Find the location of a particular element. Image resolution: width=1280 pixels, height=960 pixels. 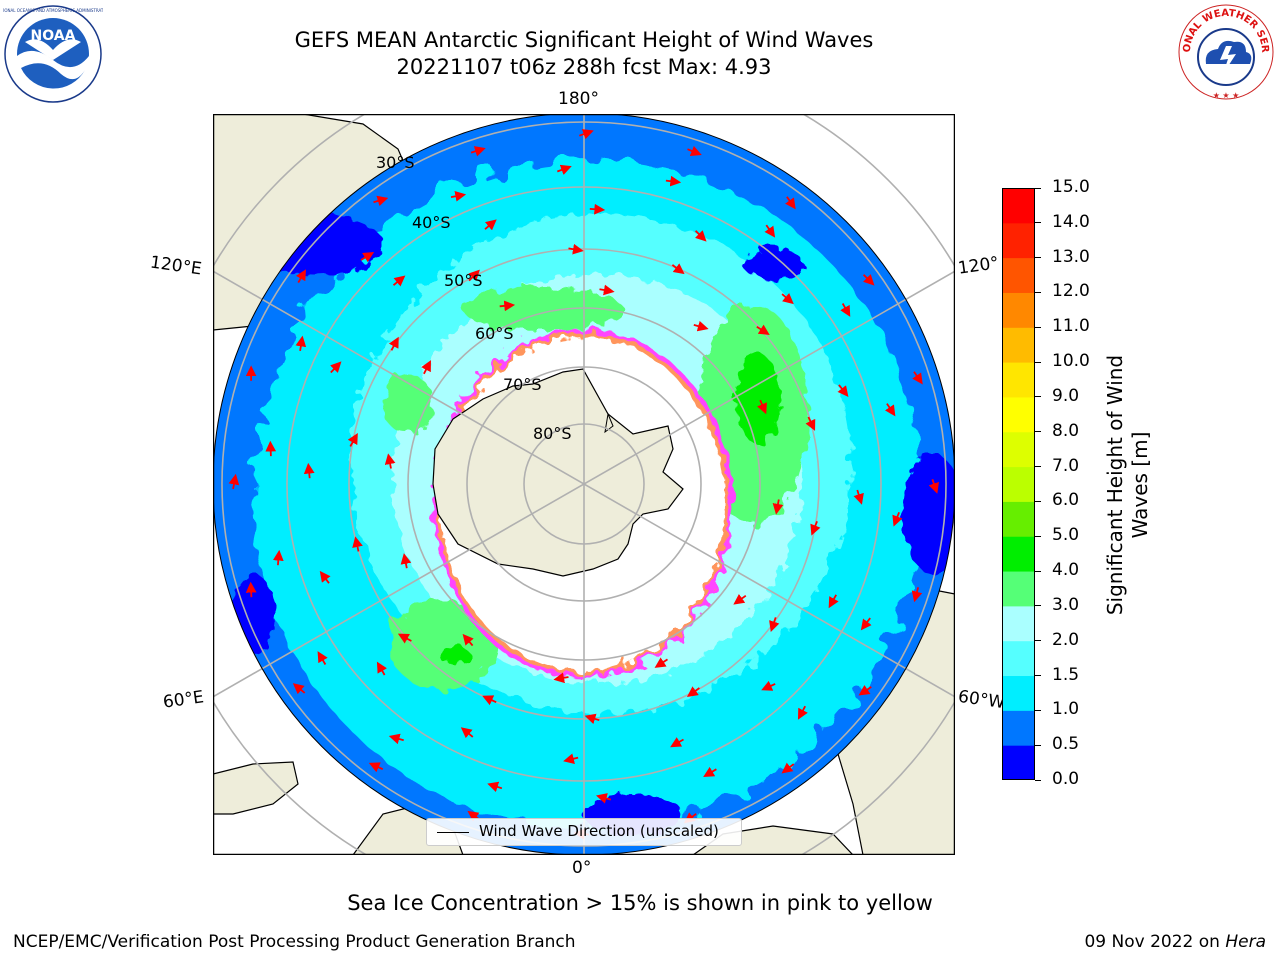

colorbar-tick-label: 11.0 is located at coordinates (1071, 326).